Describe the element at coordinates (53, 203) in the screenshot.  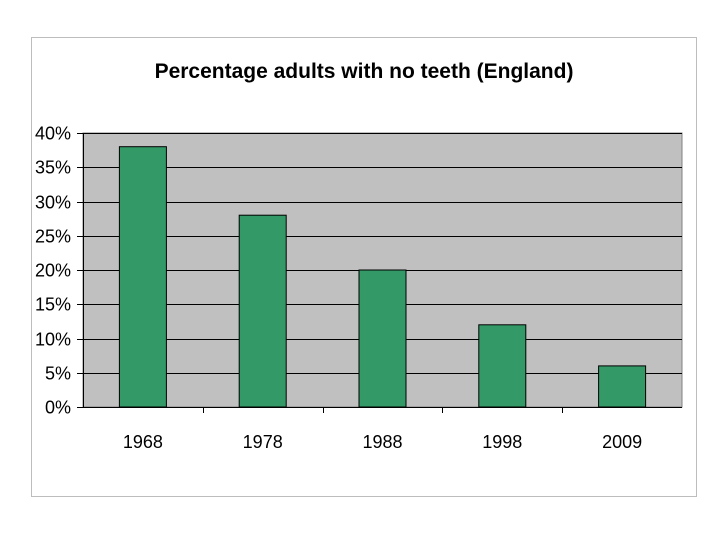
I see `y-tick-label: 30%` at that location.